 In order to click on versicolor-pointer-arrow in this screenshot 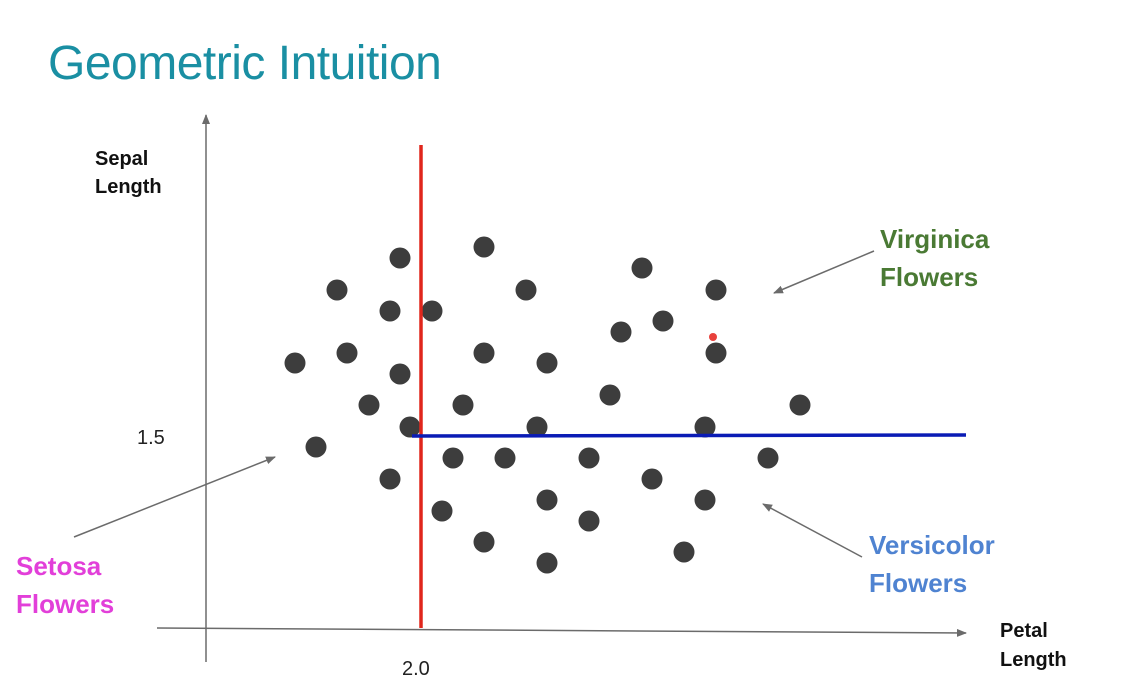, I will do `click(812, 530)`.